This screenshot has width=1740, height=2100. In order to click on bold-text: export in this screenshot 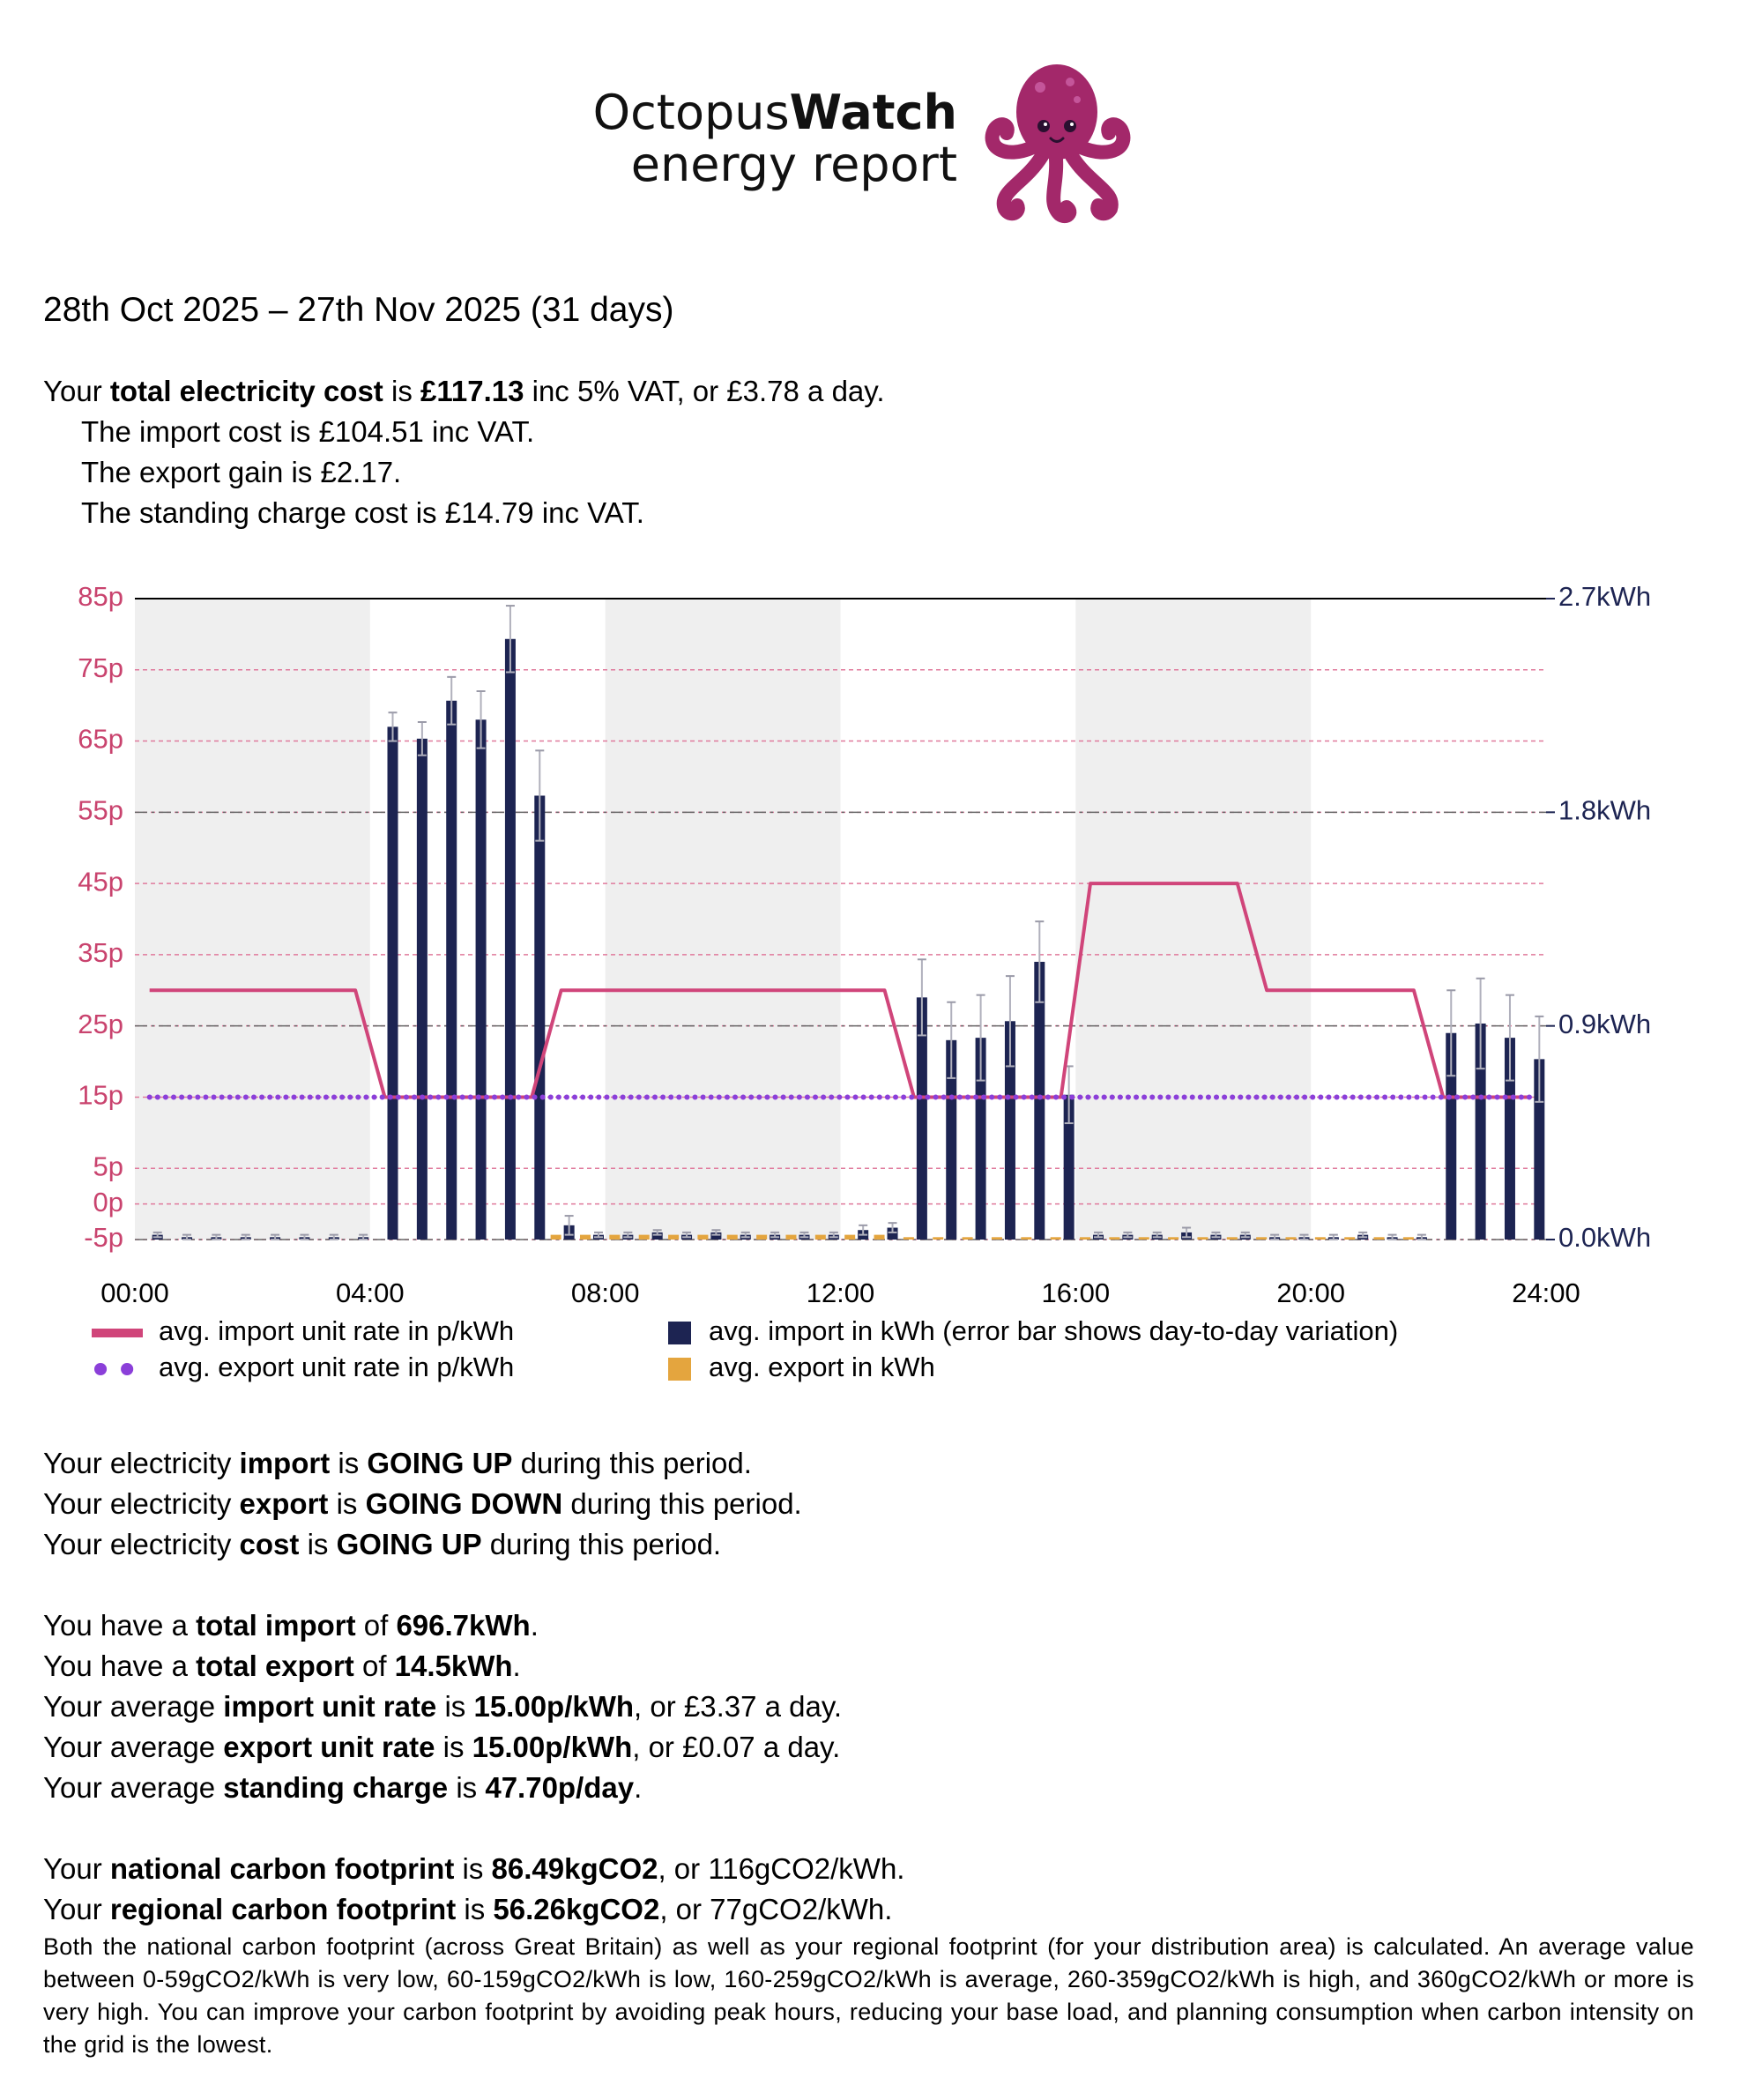, I will do `click(284, 1503)`.